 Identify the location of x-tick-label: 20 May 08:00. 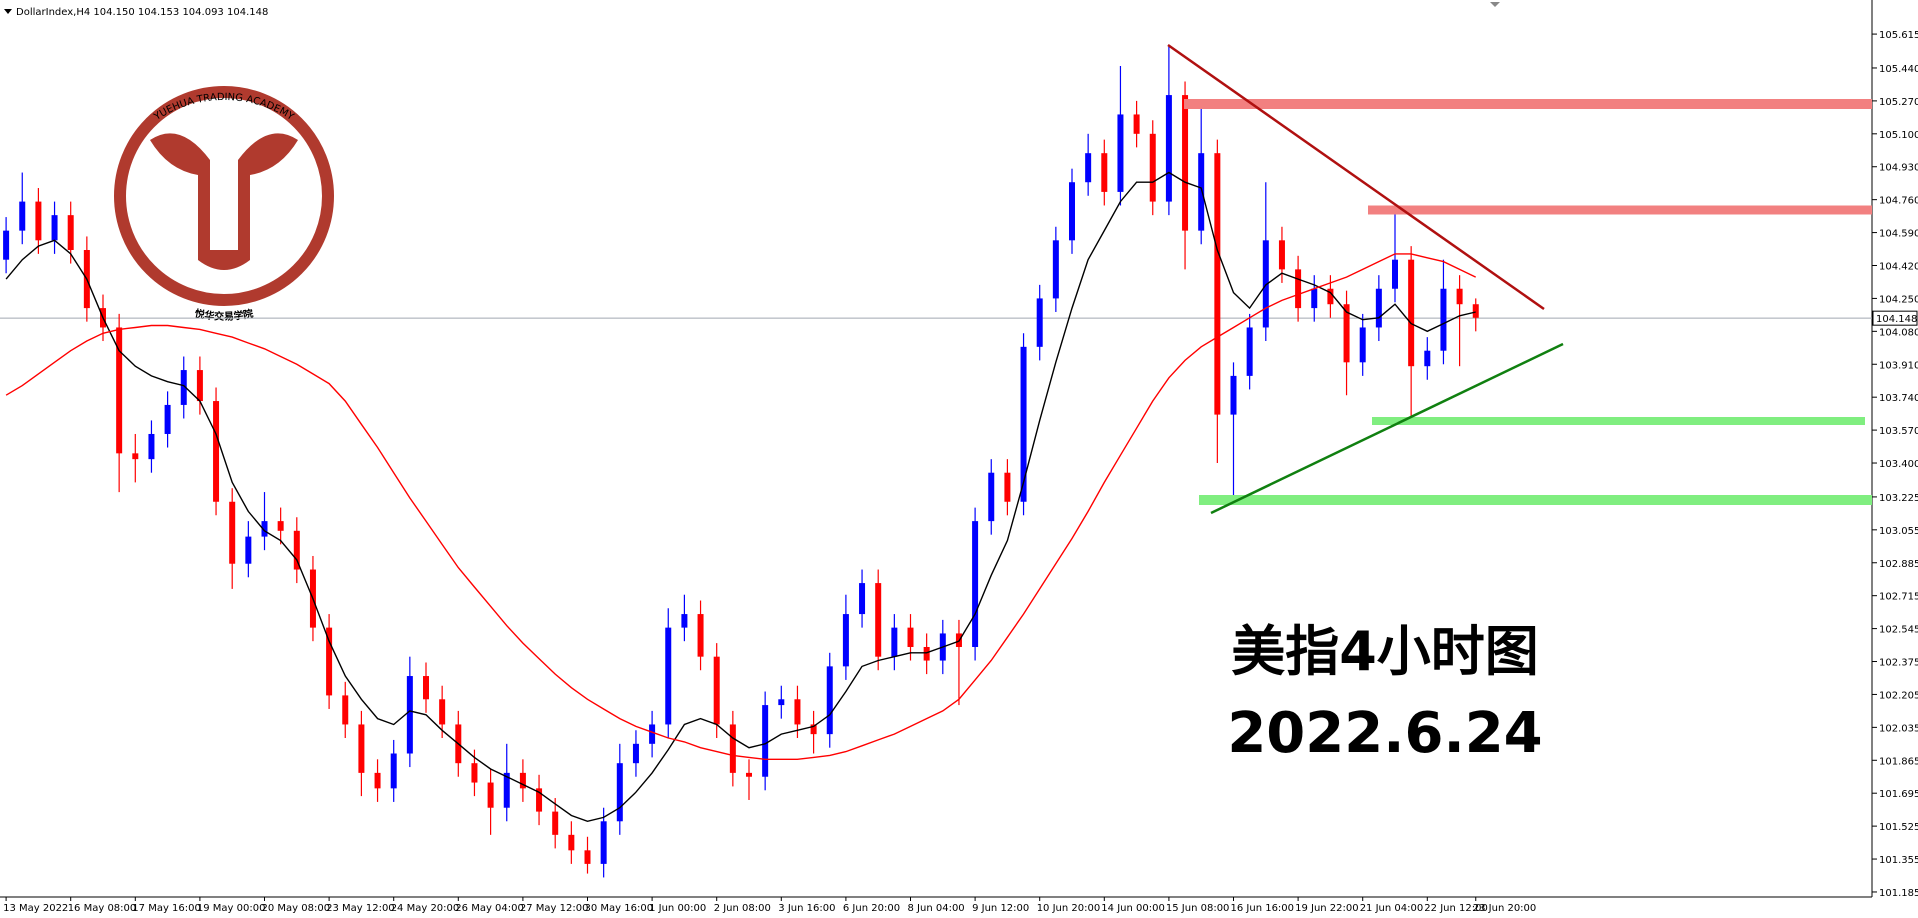
(296, 908).